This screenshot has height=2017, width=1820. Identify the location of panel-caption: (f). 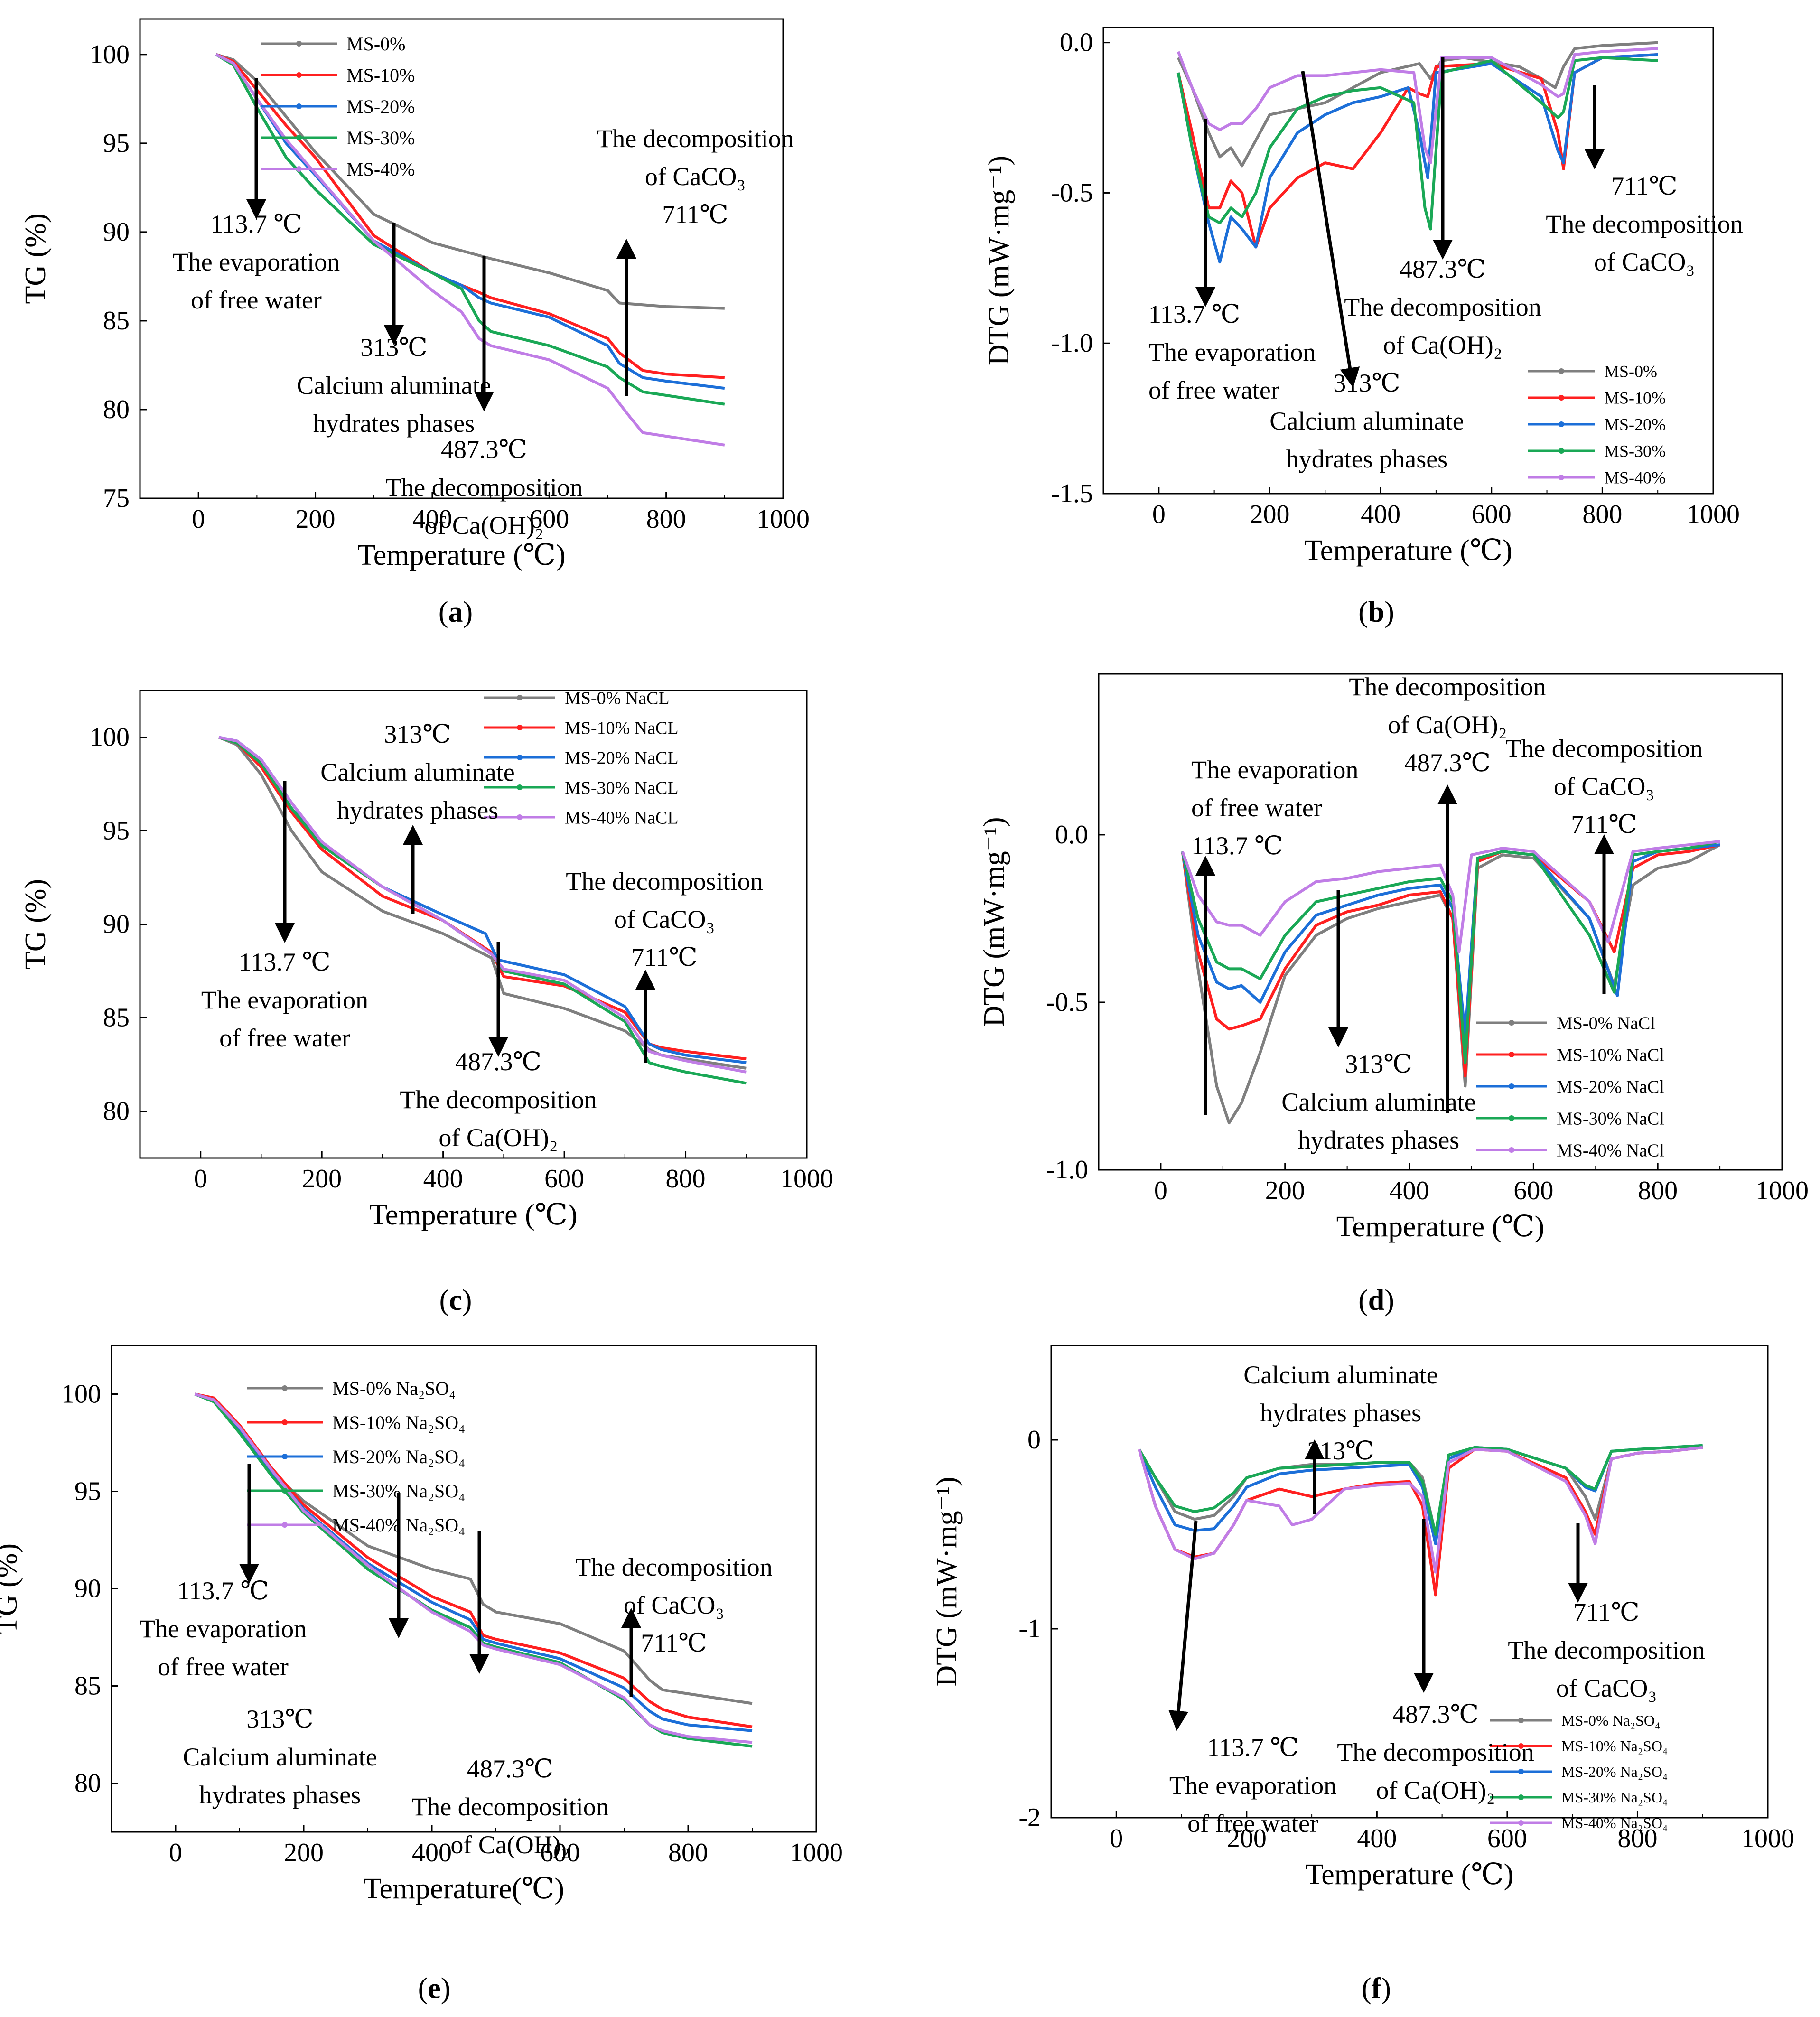
(1377, 1988).